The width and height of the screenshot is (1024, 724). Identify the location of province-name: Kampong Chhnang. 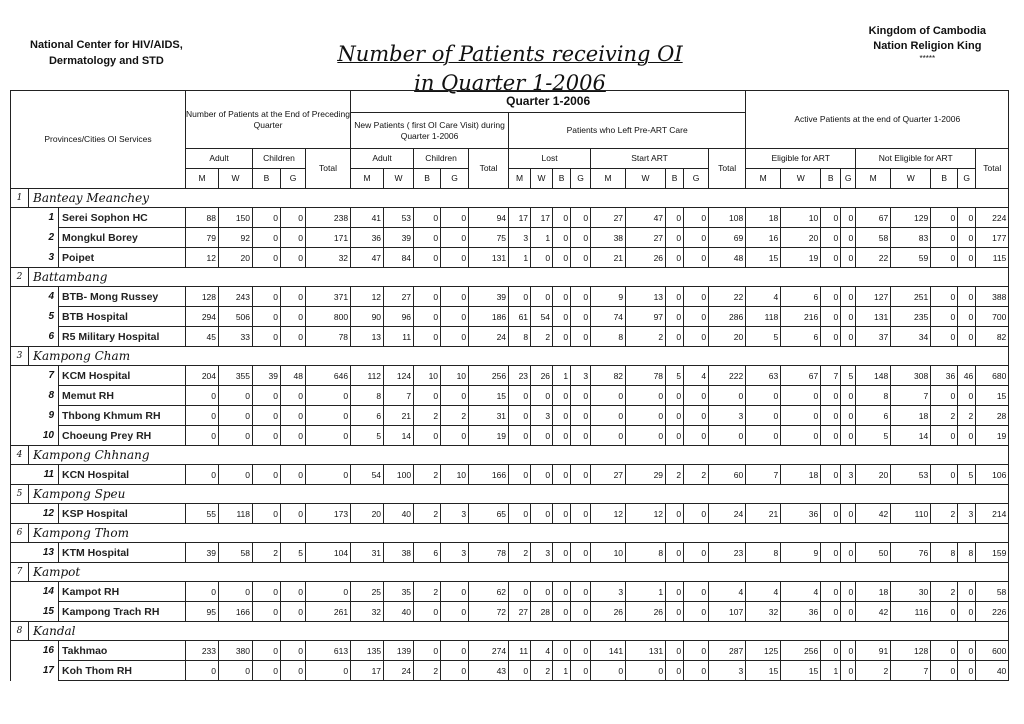
(518, 455).